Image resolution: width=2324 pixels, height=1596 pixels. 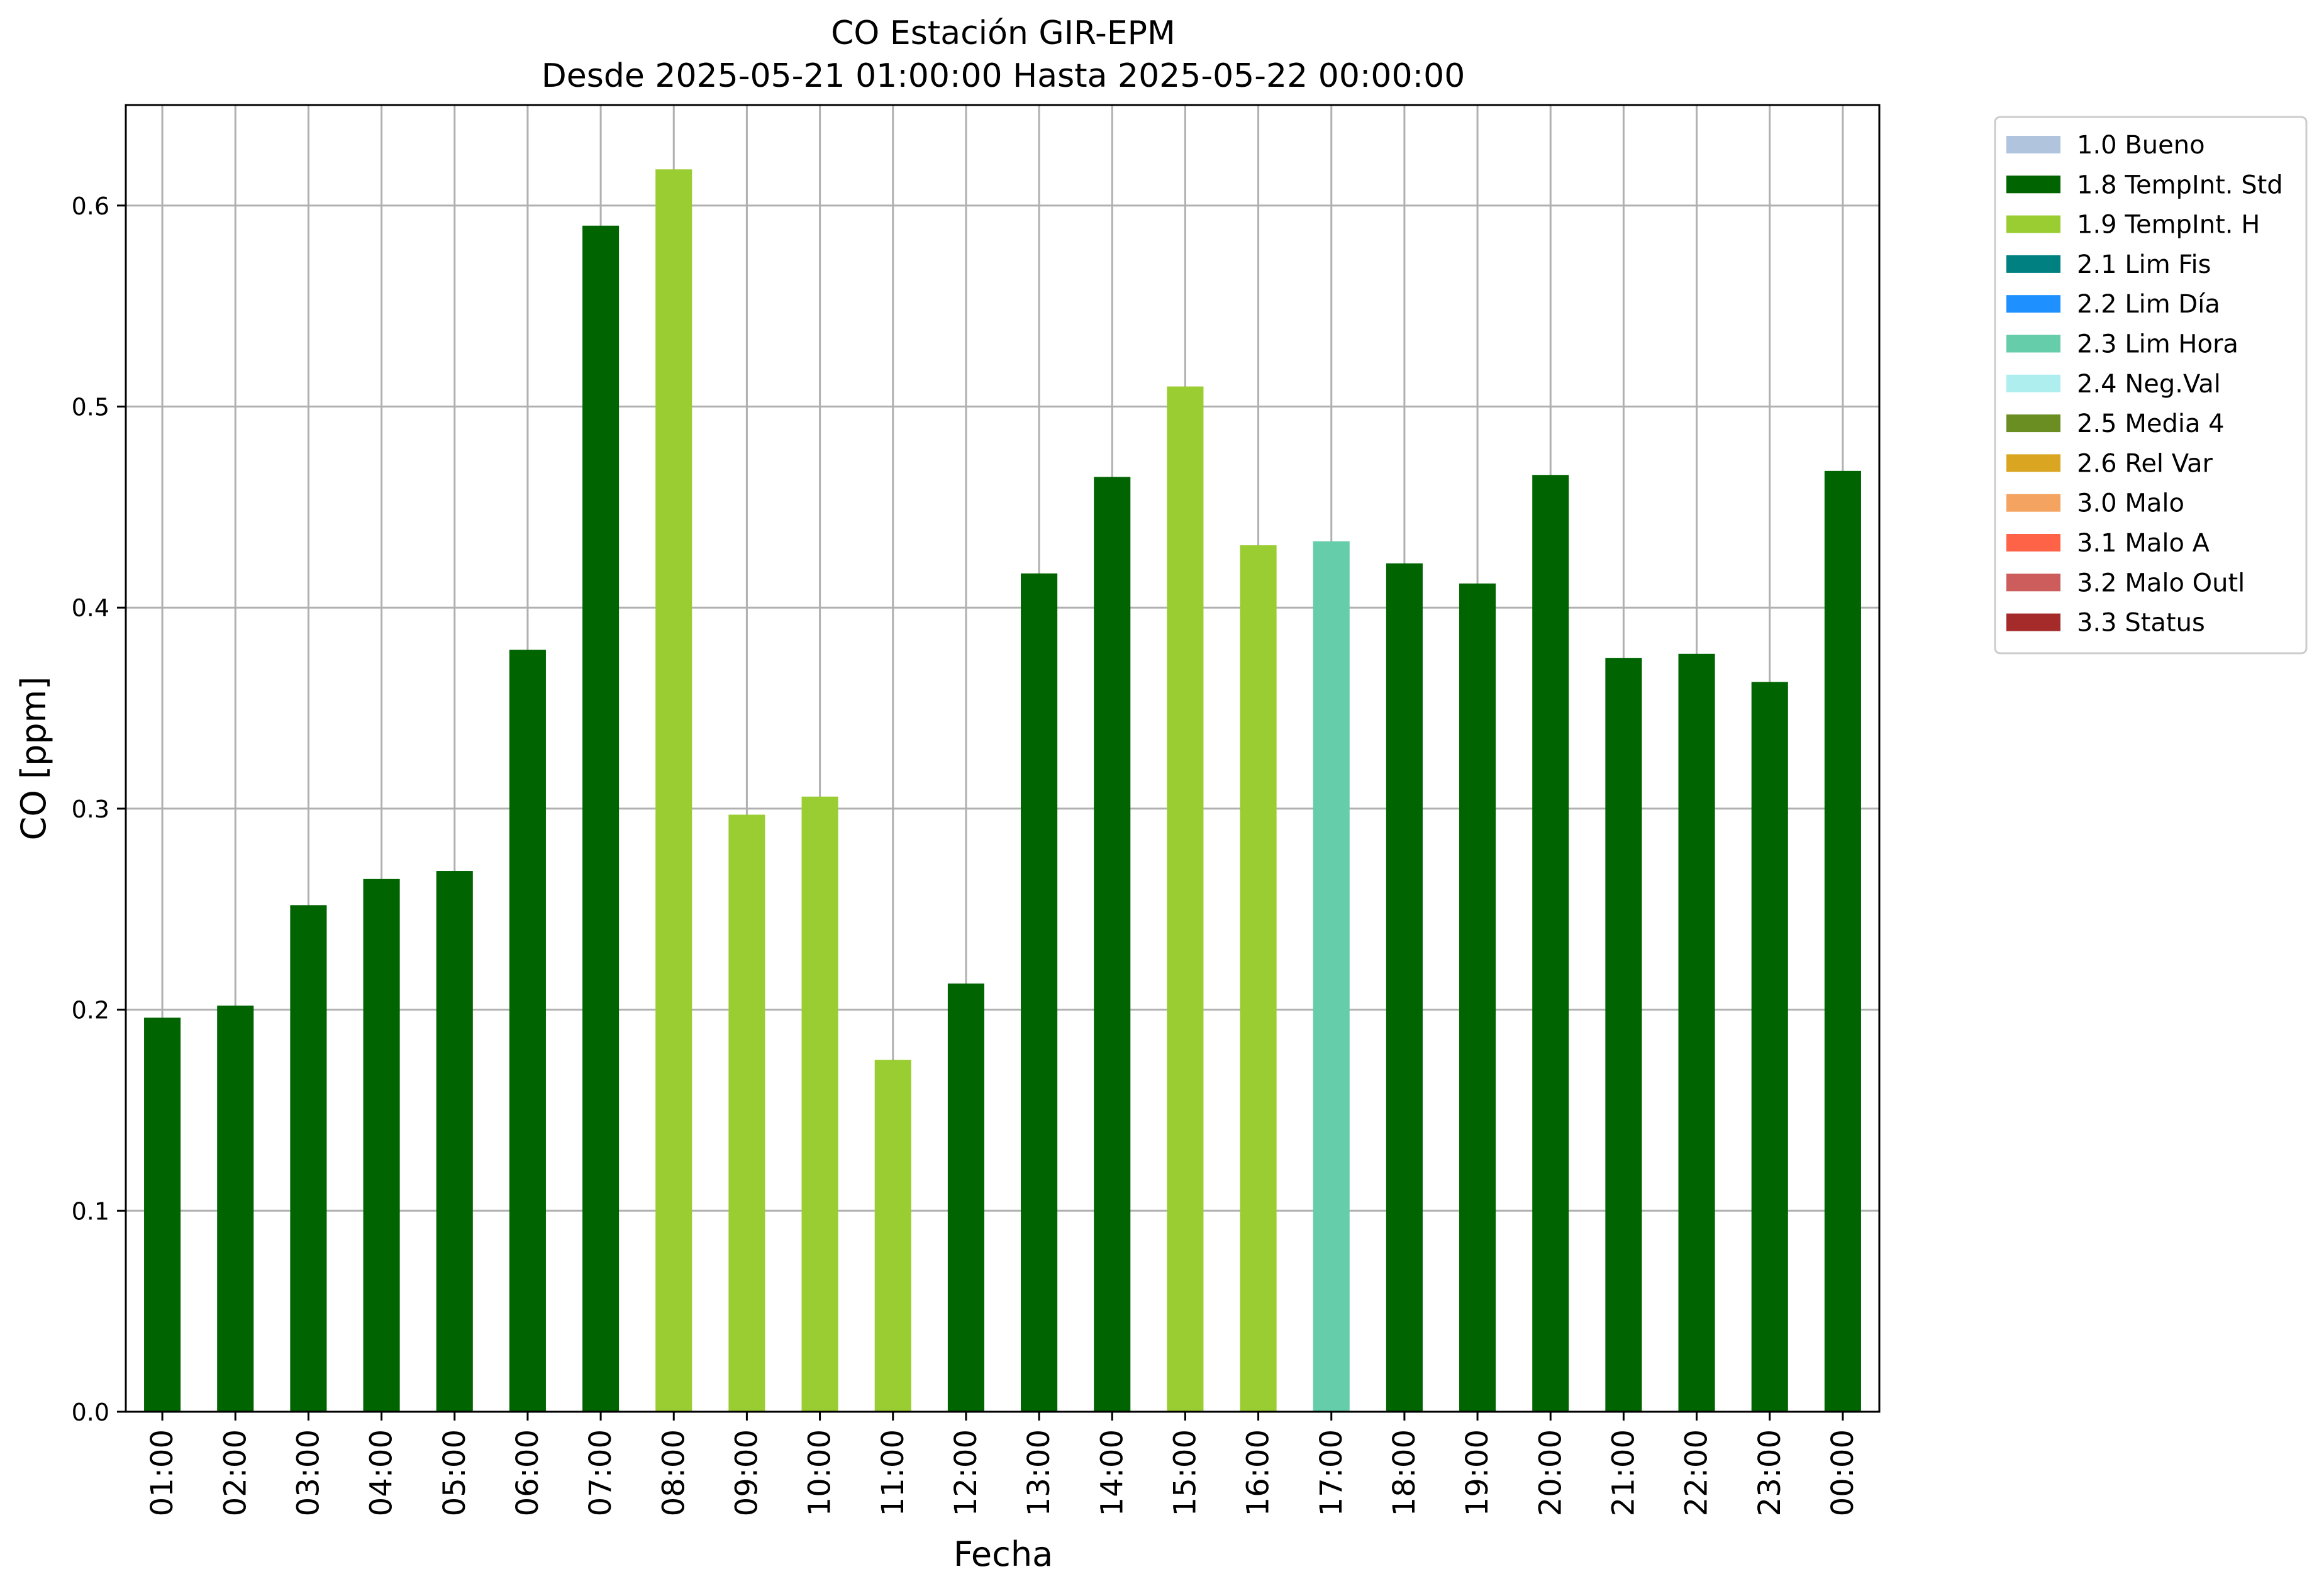 I want to click on bar-05:00, so click(x=455, y=1141).